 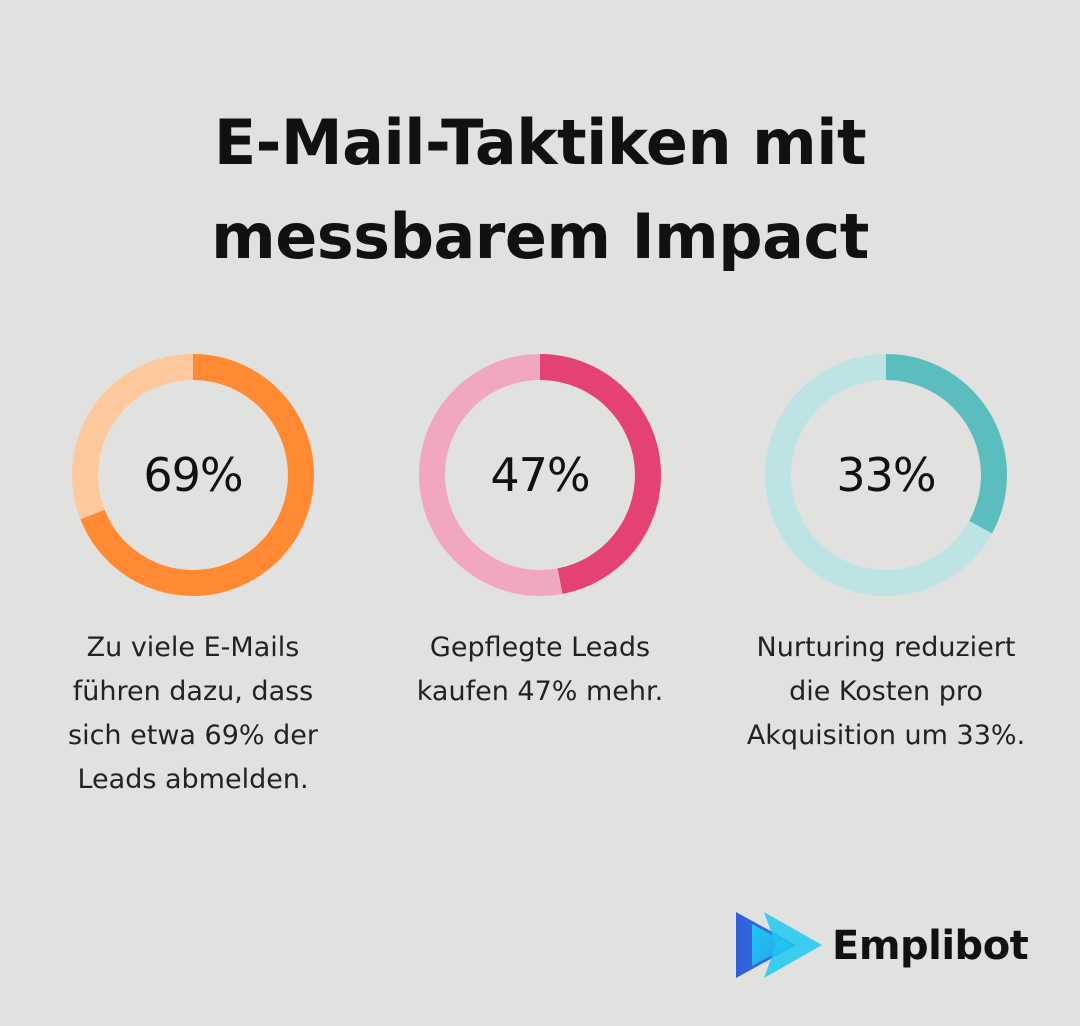 I want to click on caption-2-line-2: kaufen 47% mehr., so click(x=540, y=691).